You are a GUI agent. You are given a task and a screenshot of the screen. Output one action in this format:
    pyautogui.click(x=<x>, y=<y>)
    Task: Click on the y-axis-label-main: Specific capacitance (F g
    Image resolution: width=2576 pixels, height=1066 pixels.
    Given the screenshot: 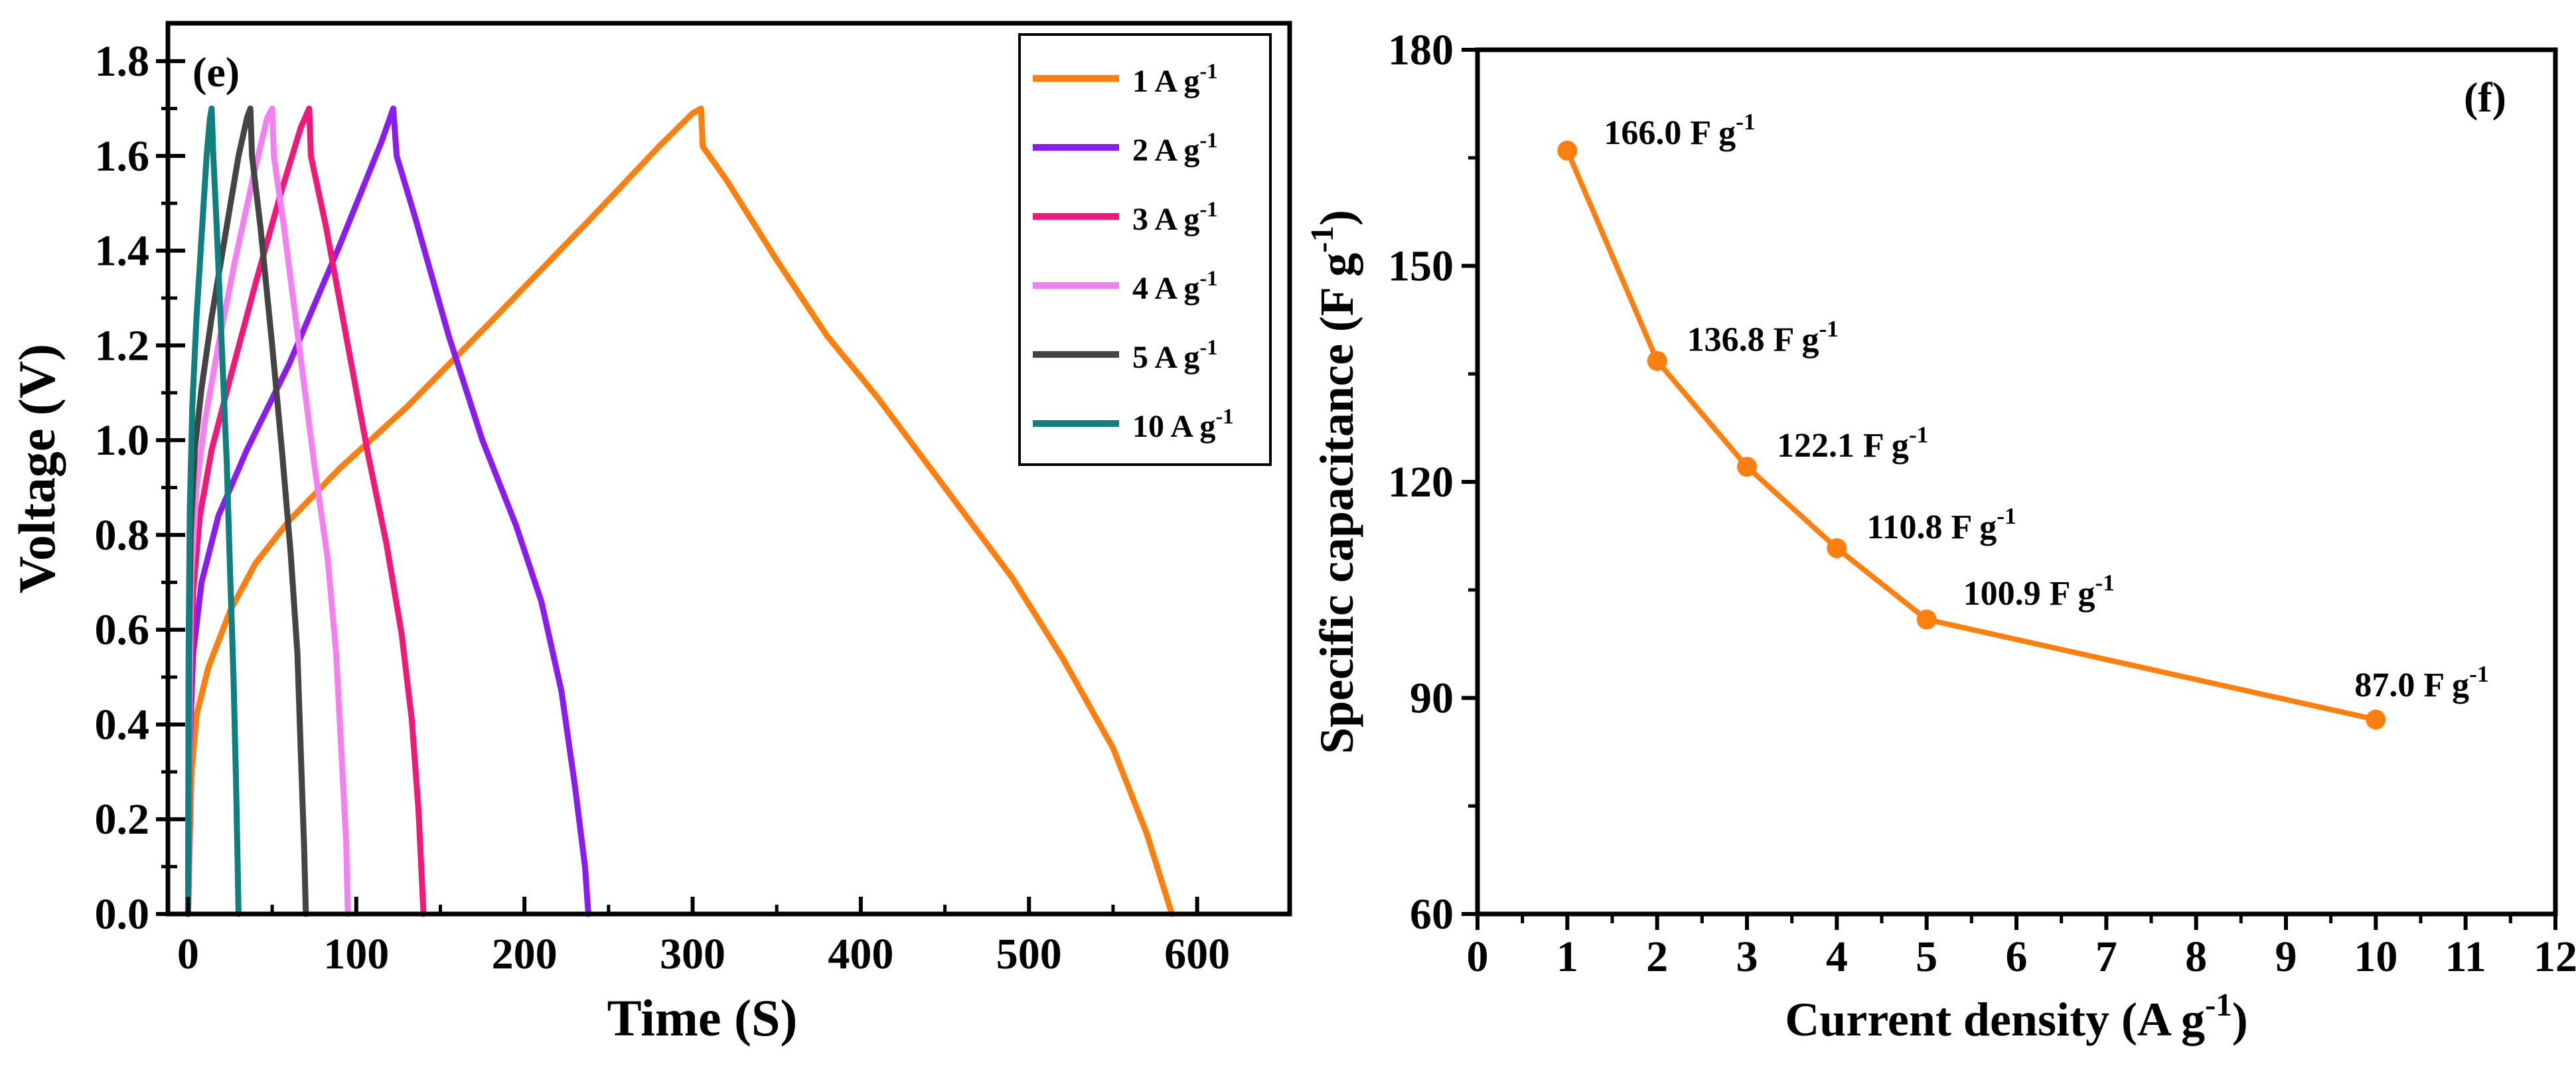 What is the action you would take?
    pyautogui.click(x=1337, y=503)
    